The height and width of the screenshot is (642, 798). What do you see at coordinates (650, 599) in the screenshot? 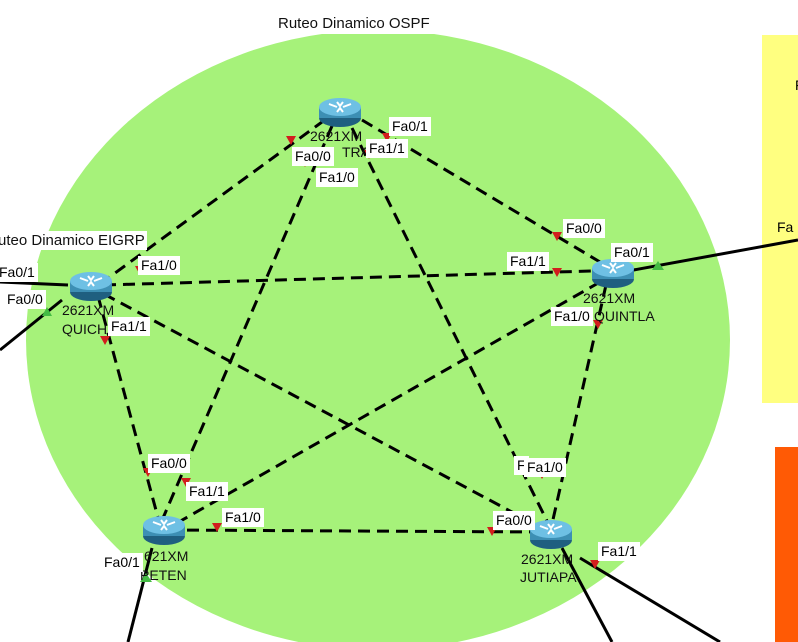
I see `external-link-jutiapa-down-b` at bounding box center [650, 599].